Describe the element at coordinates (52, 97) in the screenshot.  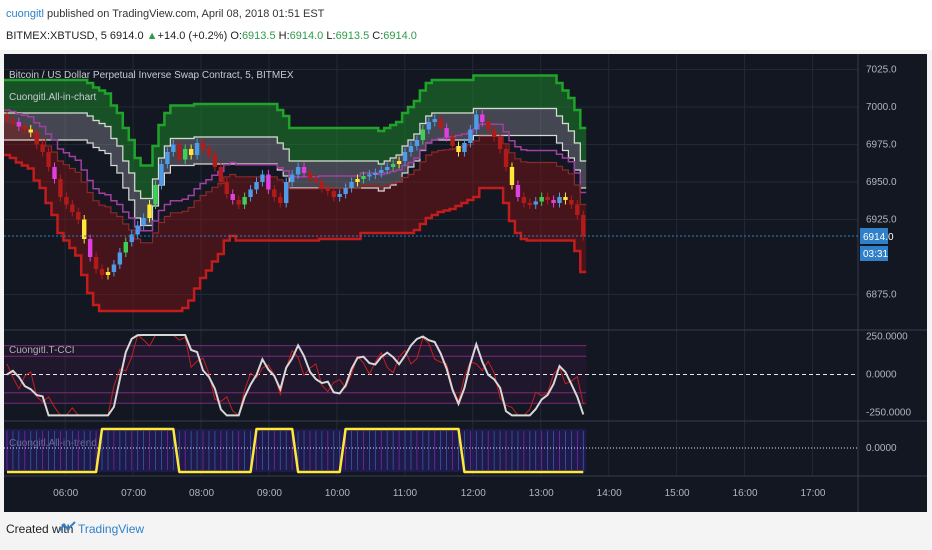
I see `main-indicator-title: Cuongitl.All-in-chart` at that location.